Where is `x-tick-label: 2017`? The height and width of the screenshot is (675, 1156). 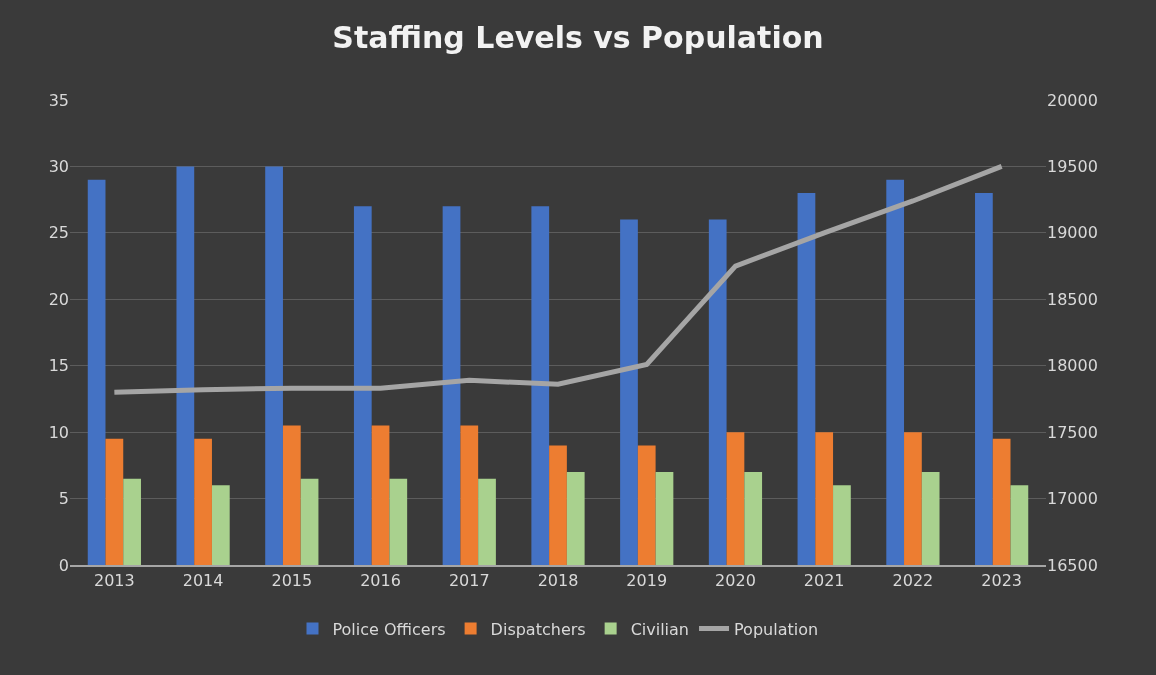
x-tick-label: 2017 is located at coordinates (469, 581).